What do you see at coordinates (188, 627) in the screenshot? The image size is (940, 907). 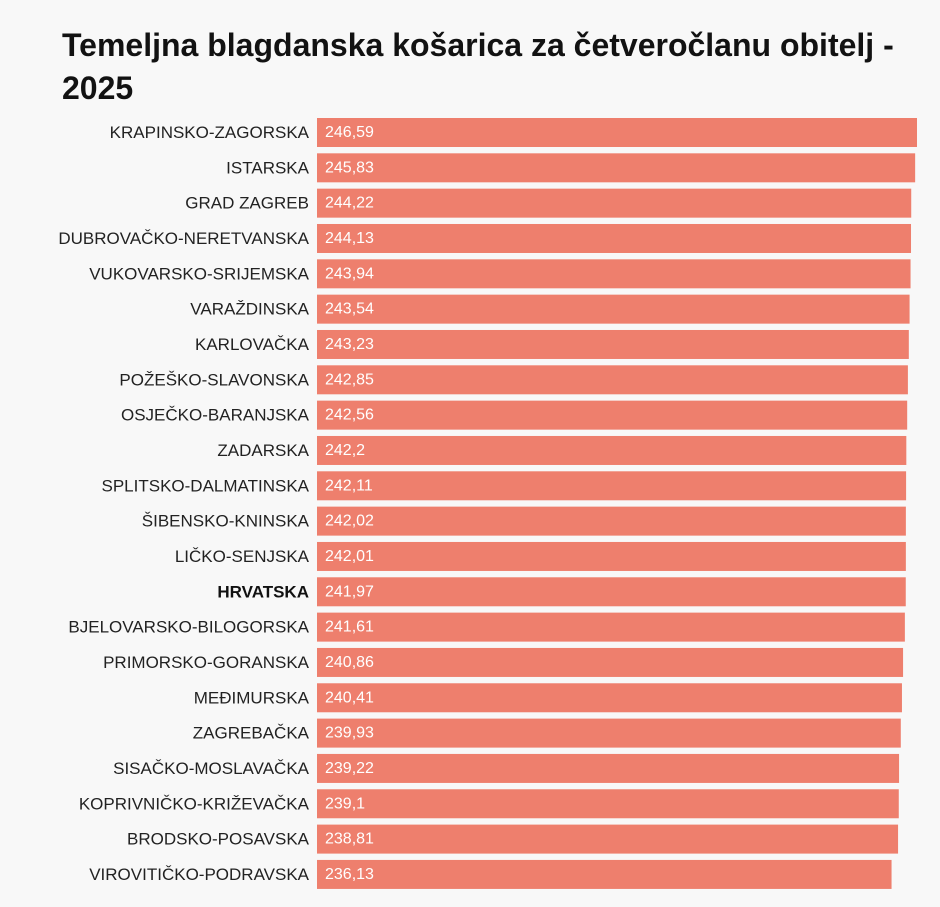 I see `category-label: BJELOVARSKO-BILOGORSKA` at bounding box center [188, 627].